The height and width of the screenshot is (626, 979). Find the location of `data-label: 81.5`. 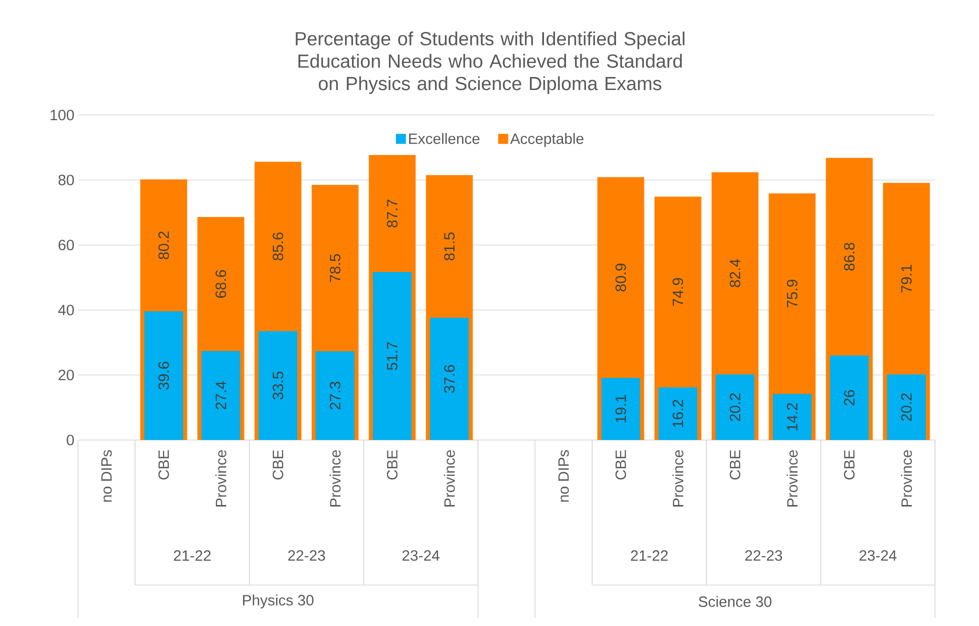

data-label: 81.5 is located at coordinates (449, 246).